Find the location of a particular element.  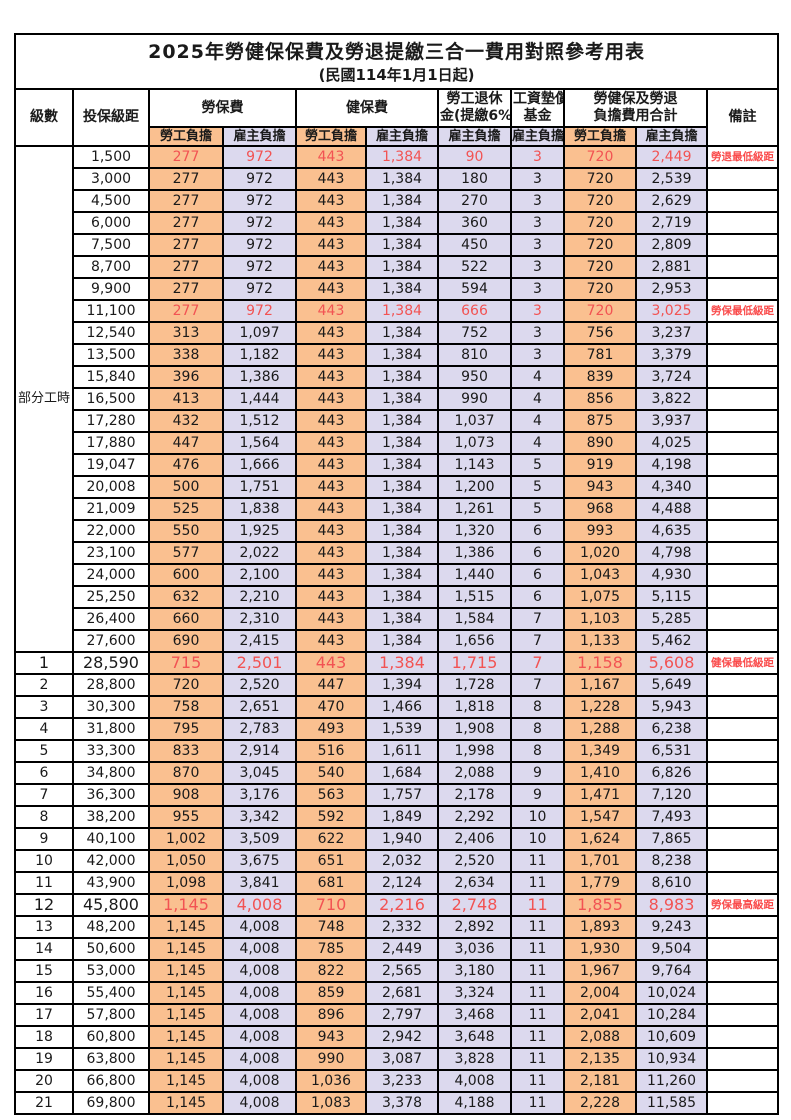

level-cell: 9 is located at coordinates (44, 839).